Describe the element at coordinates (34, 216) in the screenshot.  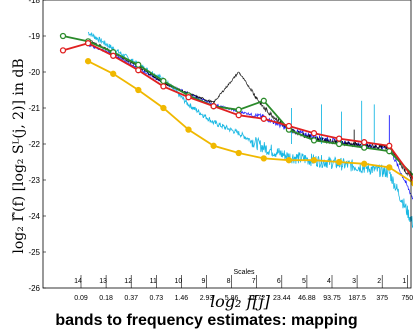
I see `y-tick-label: -24` at that location.